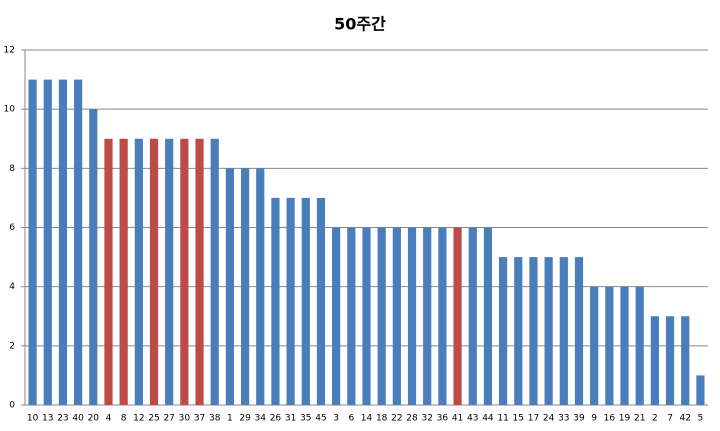  I want to click on x-tick-label: 7, so click(670, 419).